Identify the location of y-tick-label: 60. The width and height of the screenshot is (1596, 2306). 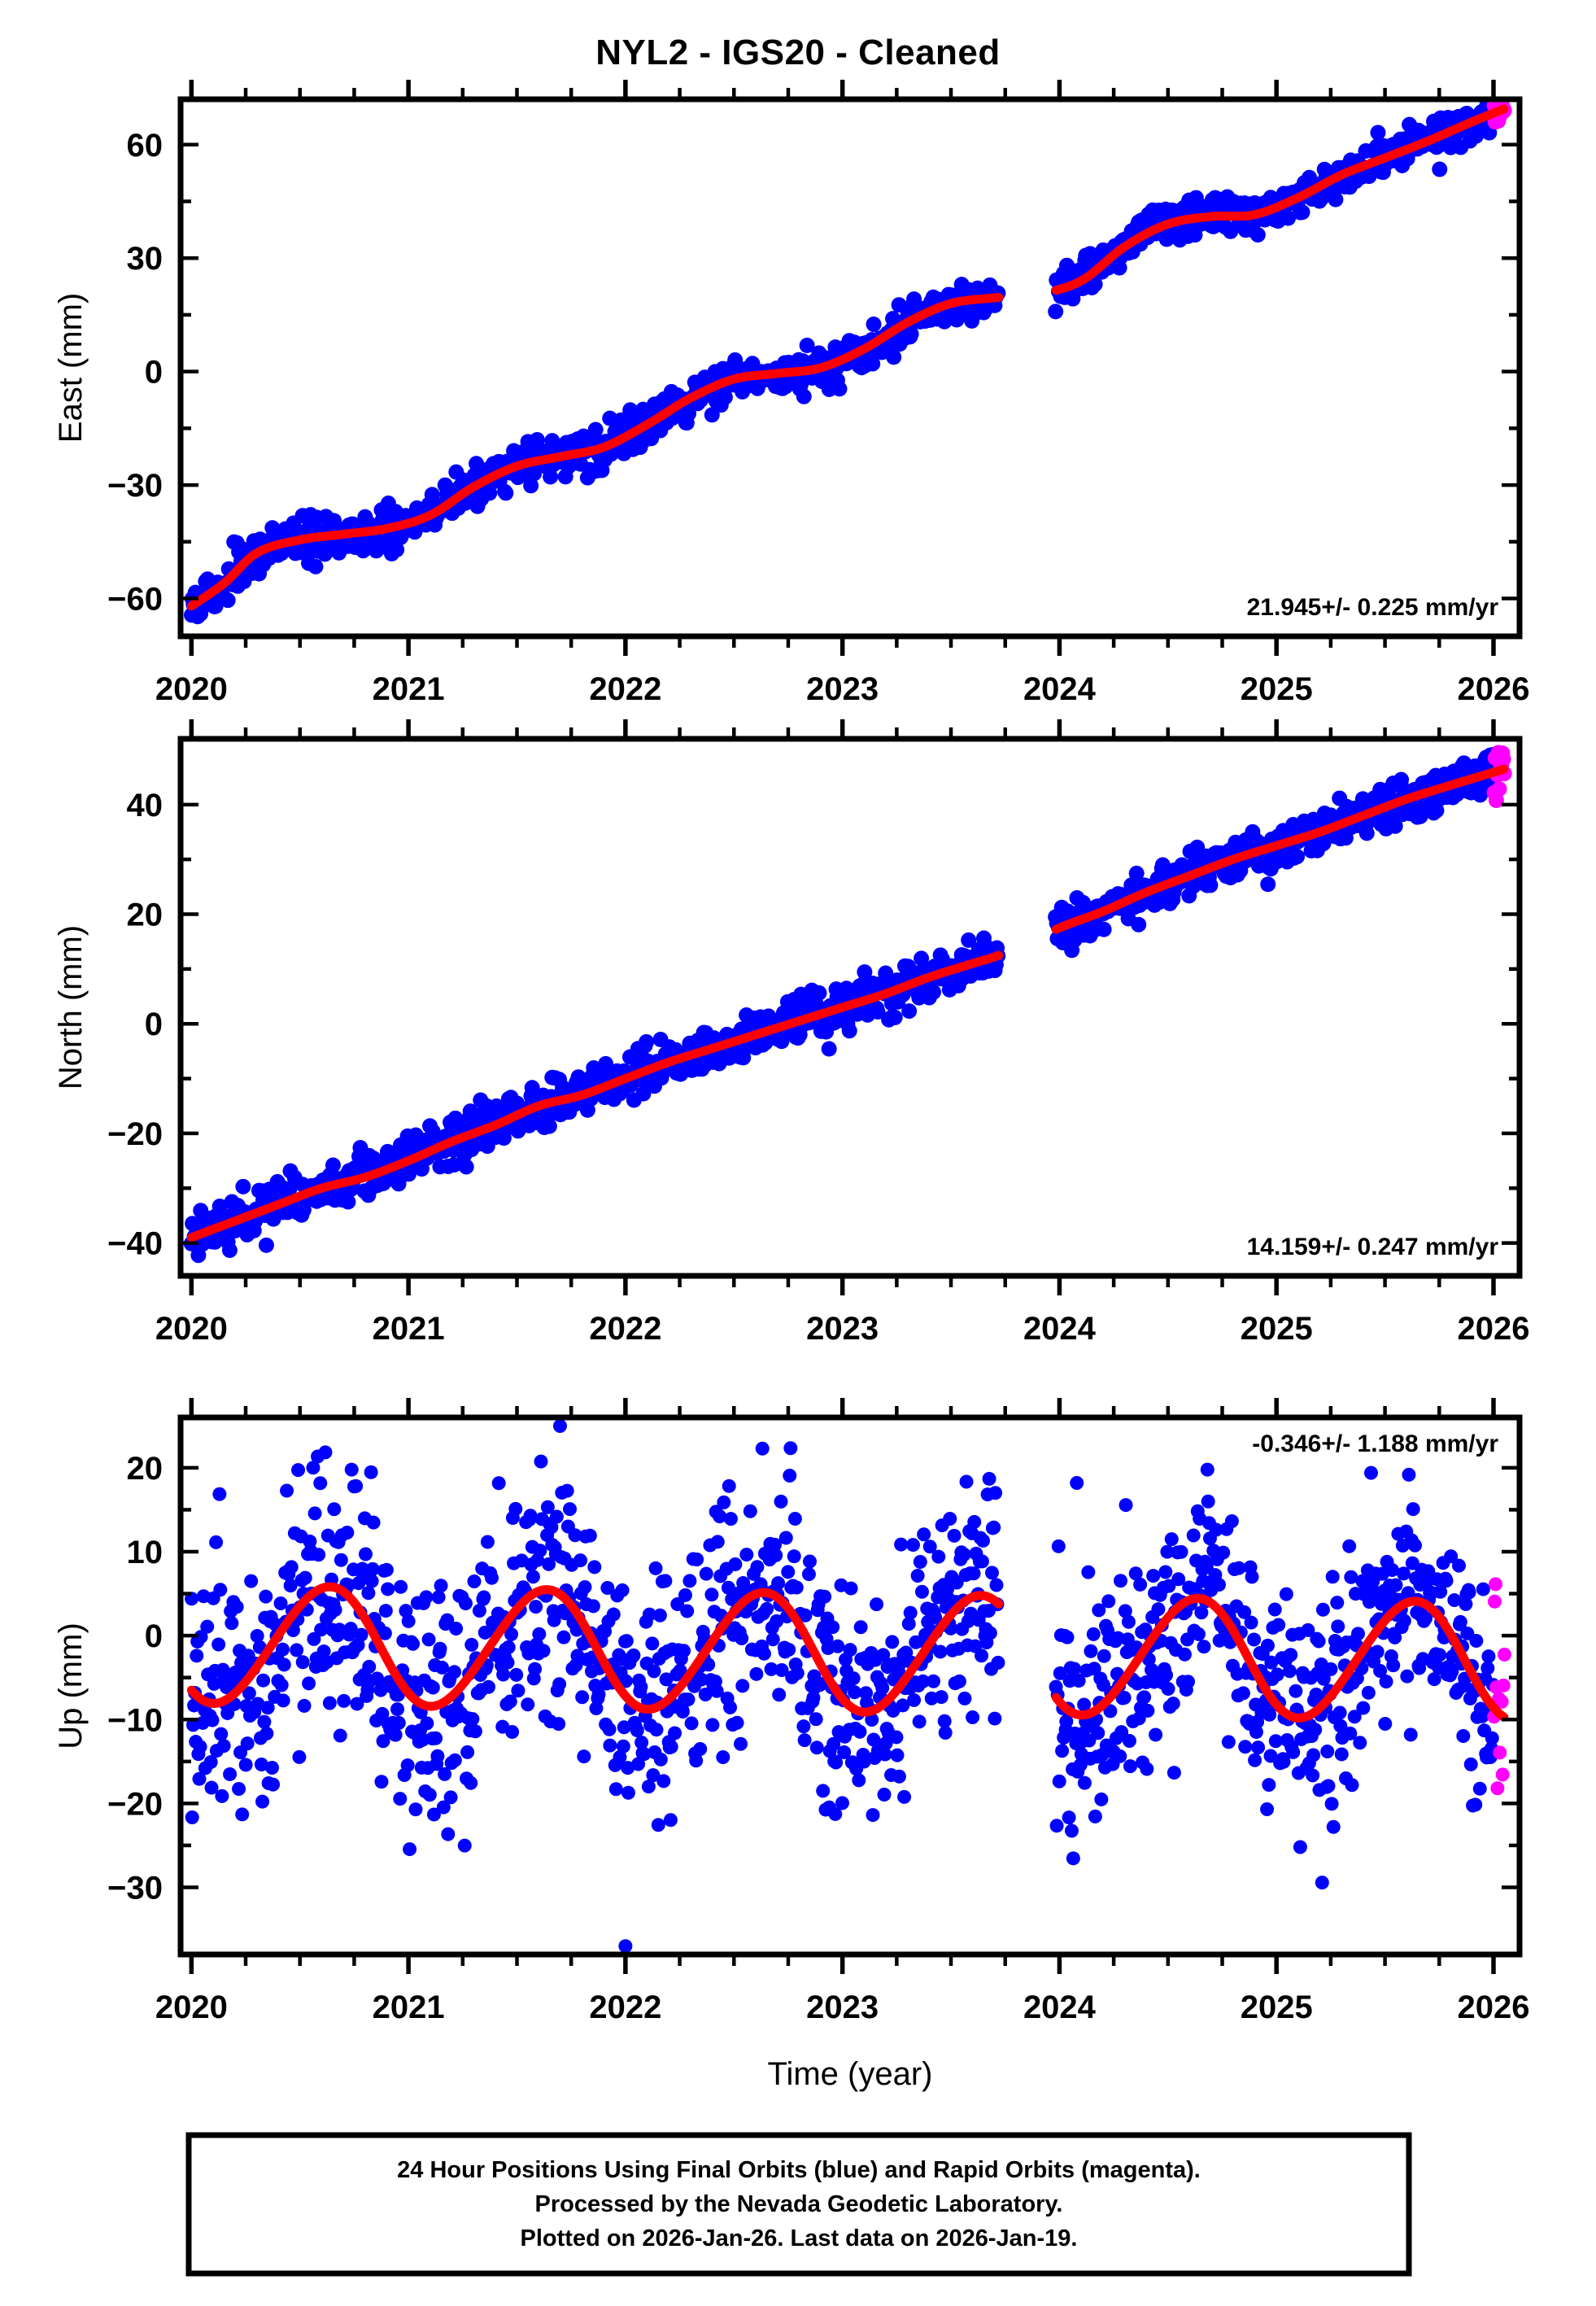
(145, 146).